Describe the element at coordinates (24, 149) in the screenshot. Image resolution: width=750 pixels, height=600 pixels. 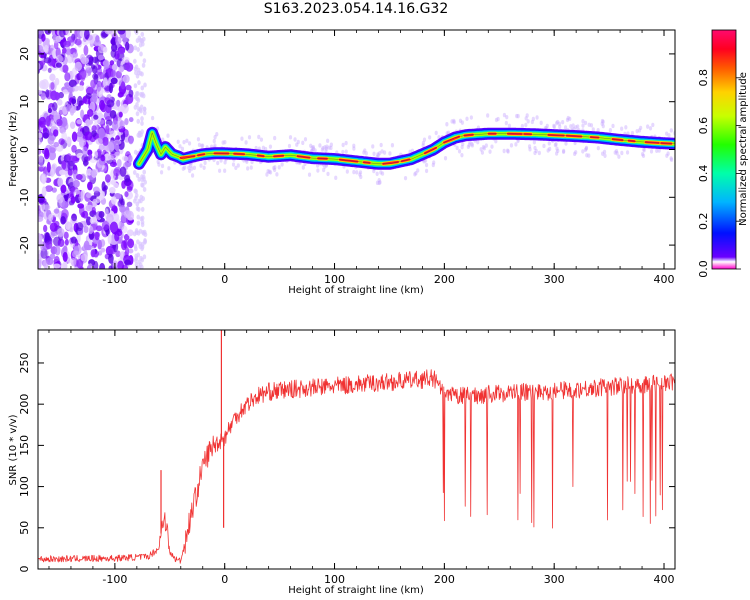
I see `spectrogram-y-tick-label: 0` at that location.